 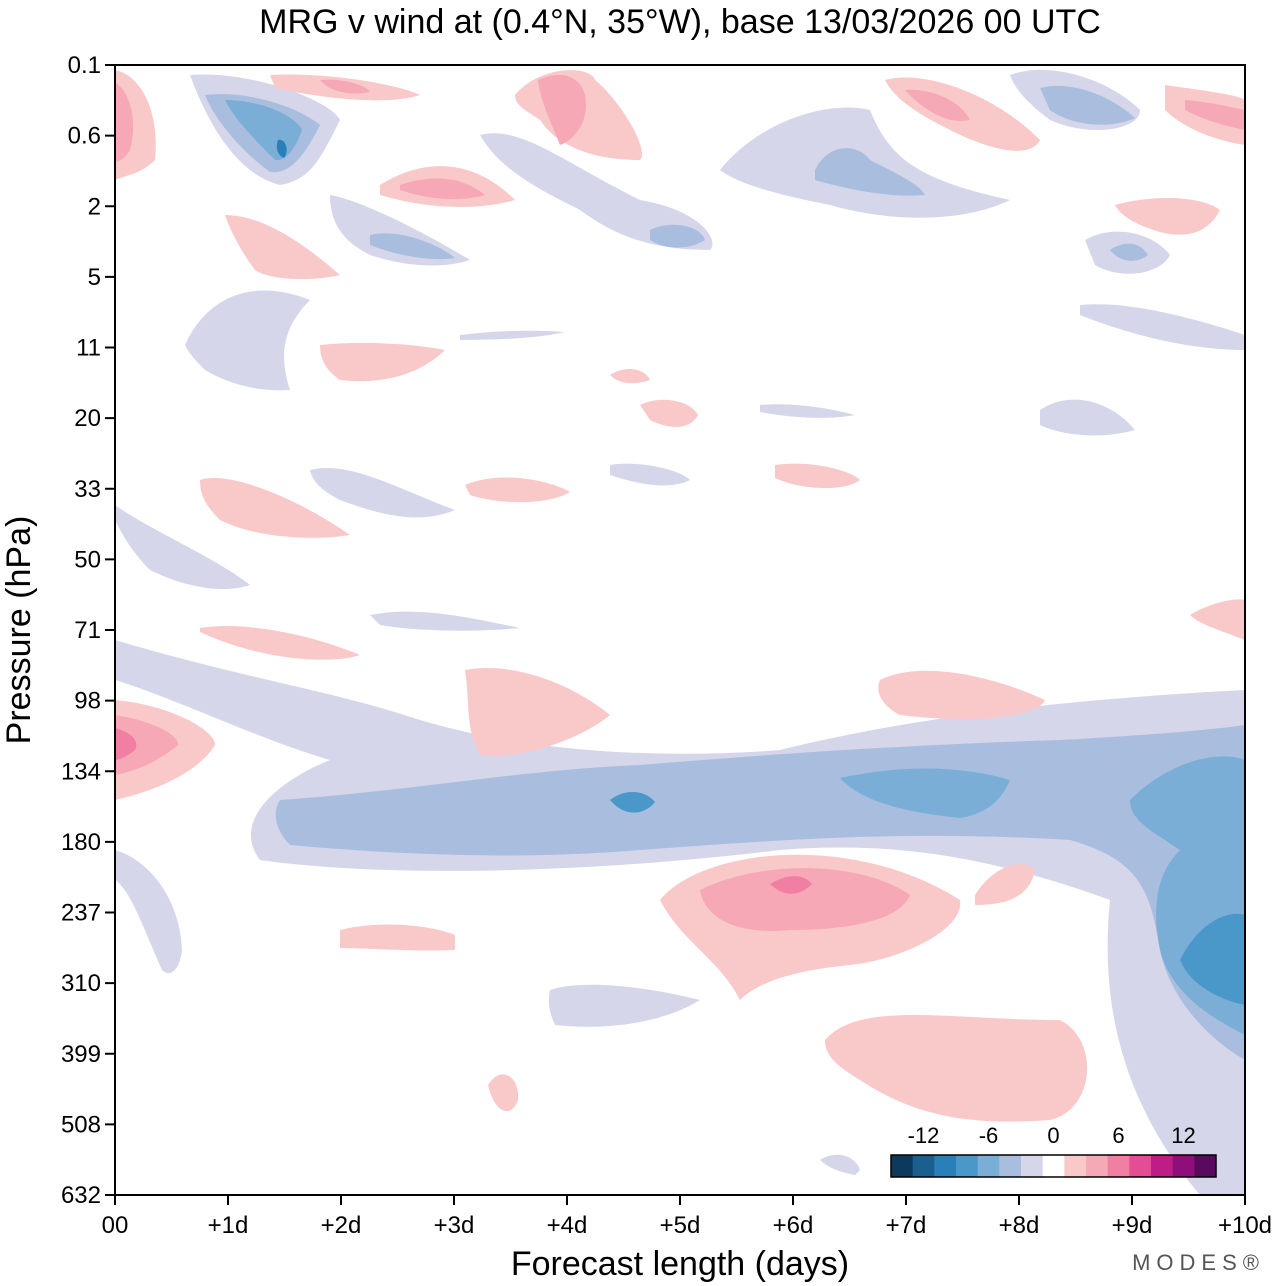 I want to click on colorbar-frame, so click(x=1053, y=1166).